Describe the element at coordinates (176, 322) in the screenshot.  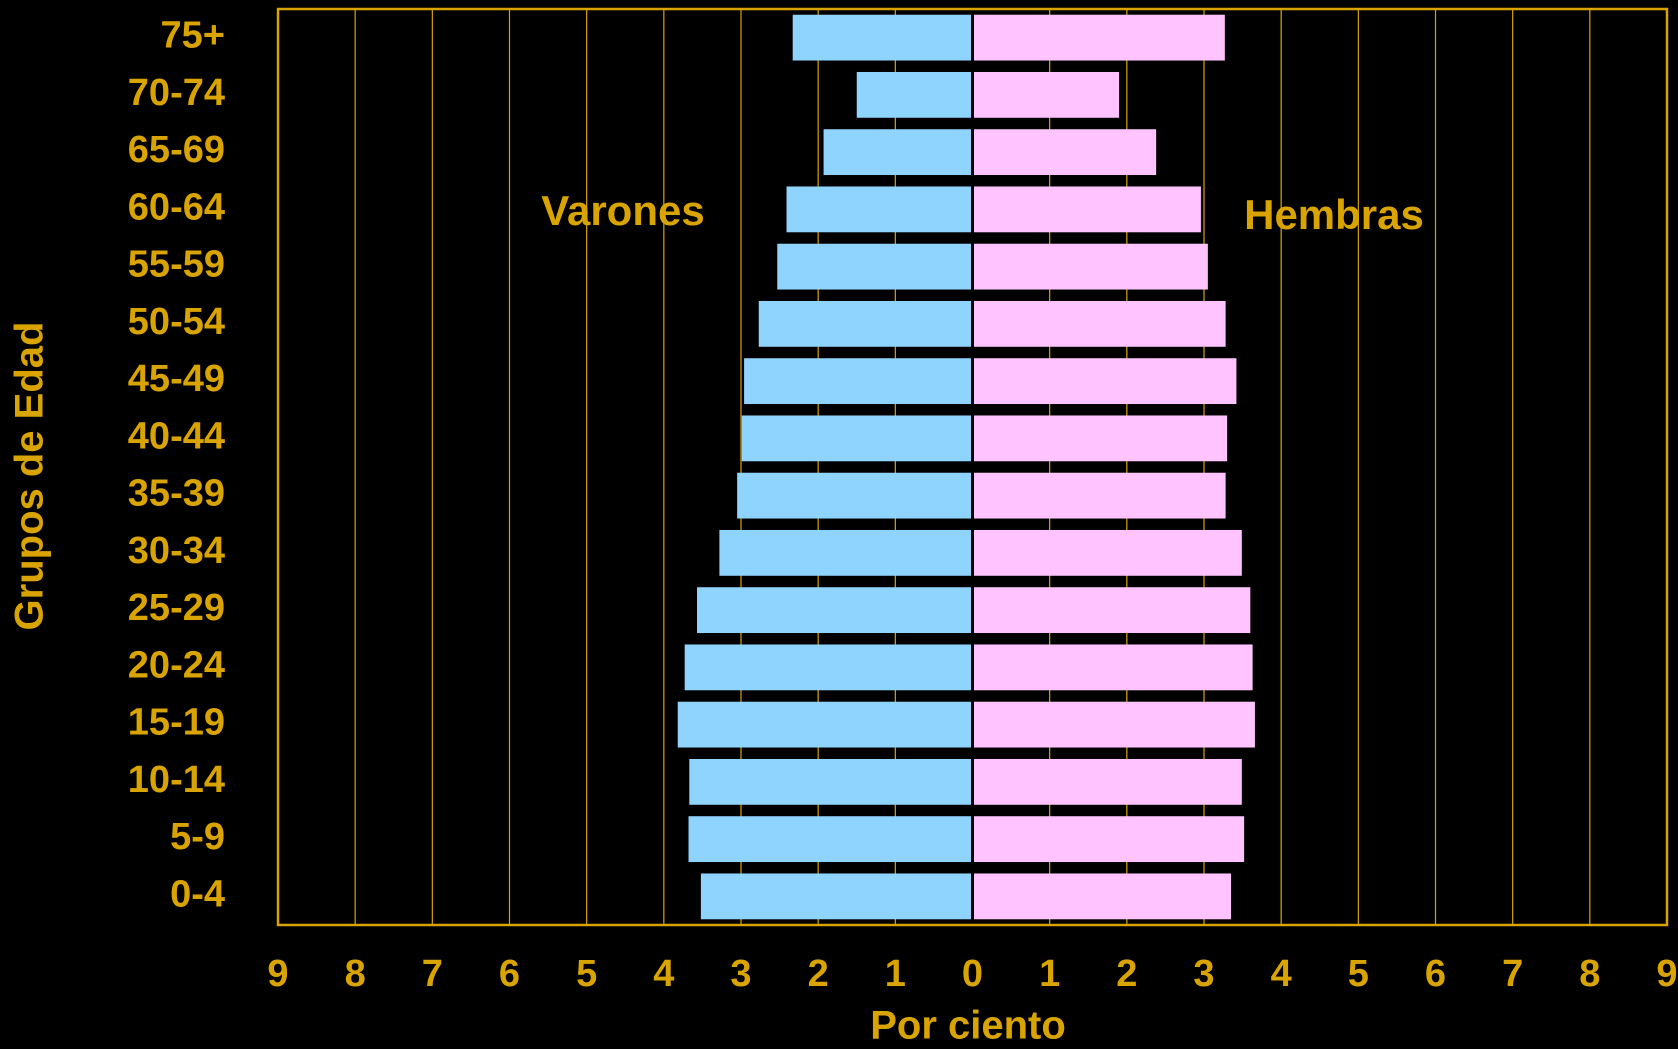
I see `y-tick-label: 50-54` at that location.